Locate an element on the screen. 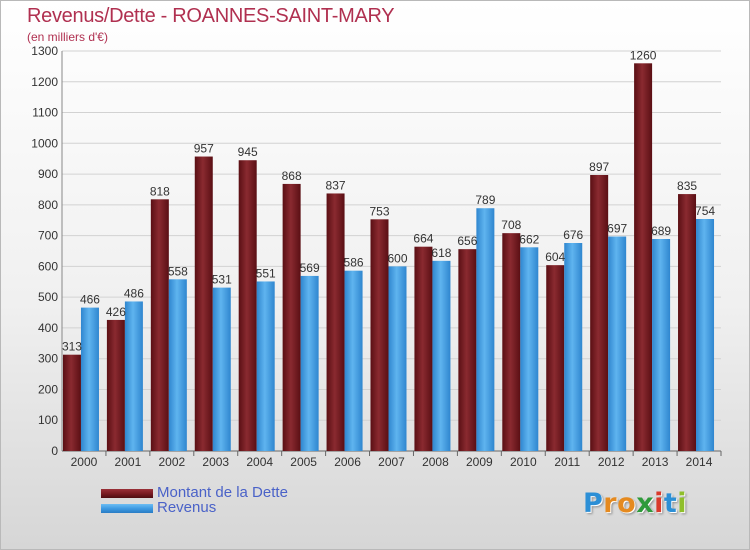 The height and width of the screenshot is (550, 750). y-tick-label: 800 is located at coordinates (48, 205).